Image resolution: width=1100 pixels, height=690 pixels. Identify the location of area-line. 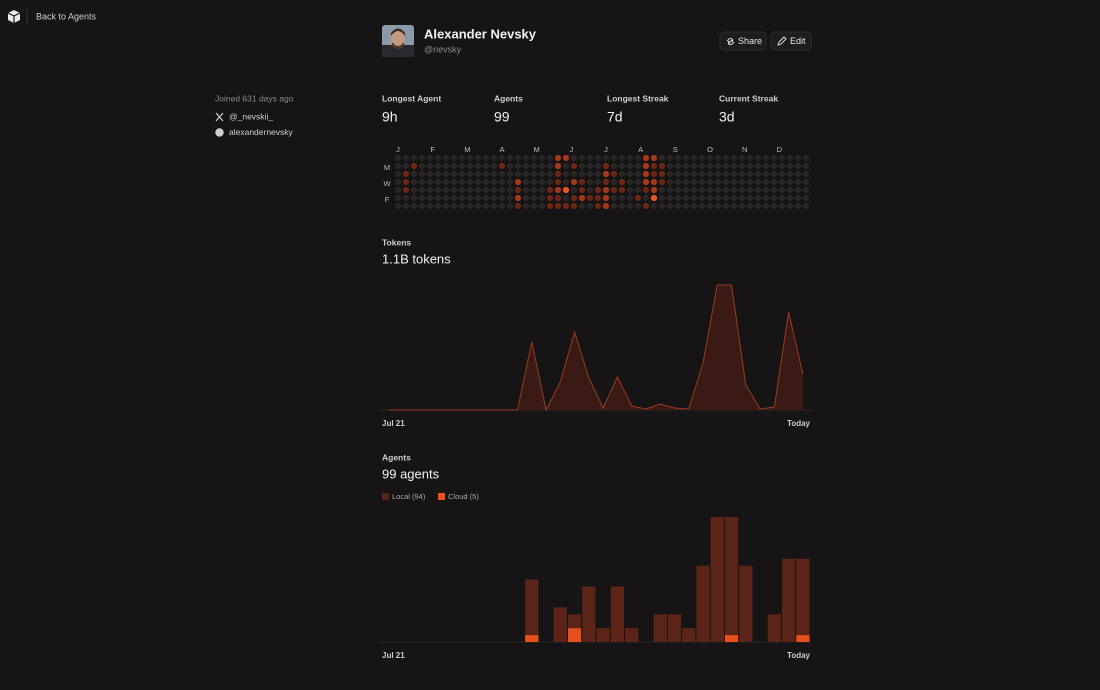
(596, 348).